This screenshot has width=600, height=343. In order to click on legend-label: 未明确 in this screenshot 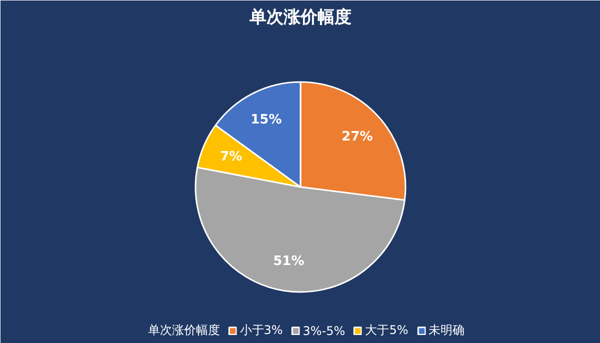, I will do `click(446, 330)`.